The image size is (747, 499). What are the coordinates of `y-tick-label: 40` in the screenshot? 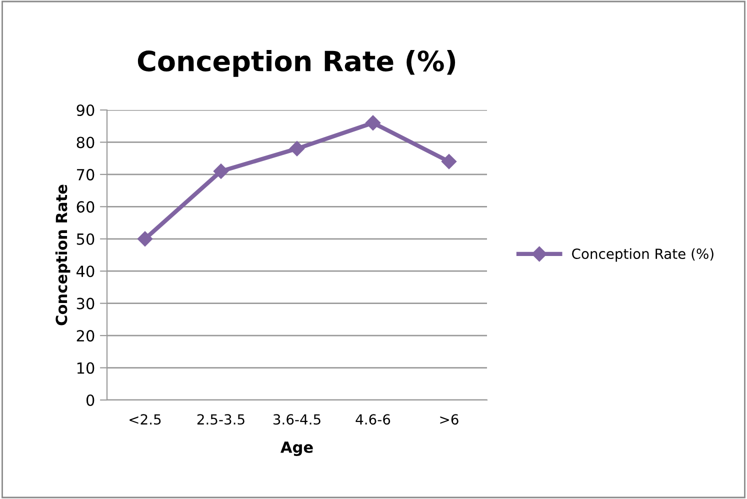 It's located at (85, 272).